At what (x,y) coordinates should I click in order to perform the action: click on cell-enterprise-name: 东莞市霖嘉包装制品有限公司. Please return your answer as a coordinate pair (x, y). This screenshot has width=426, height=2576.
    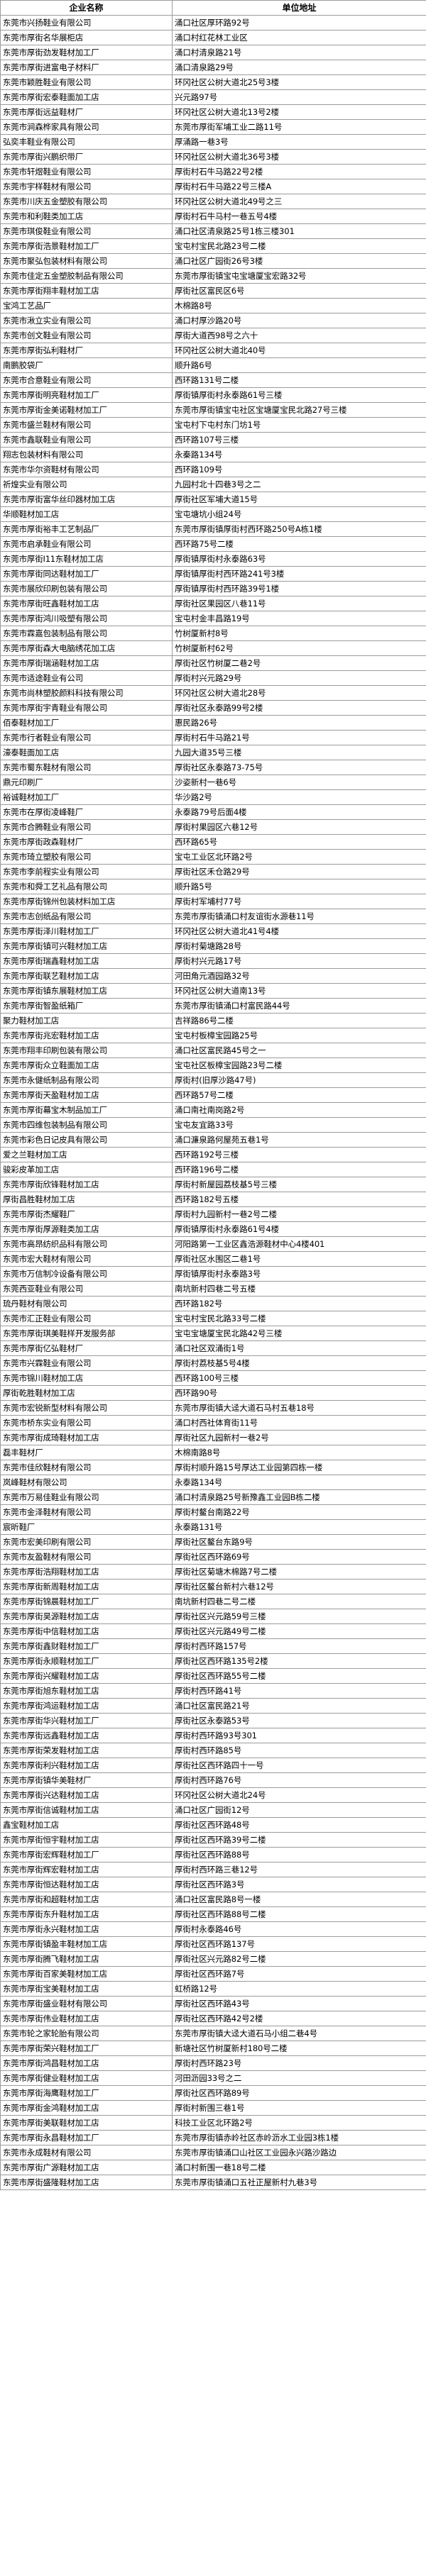
    Looking at the image, I should click on (86, 633).